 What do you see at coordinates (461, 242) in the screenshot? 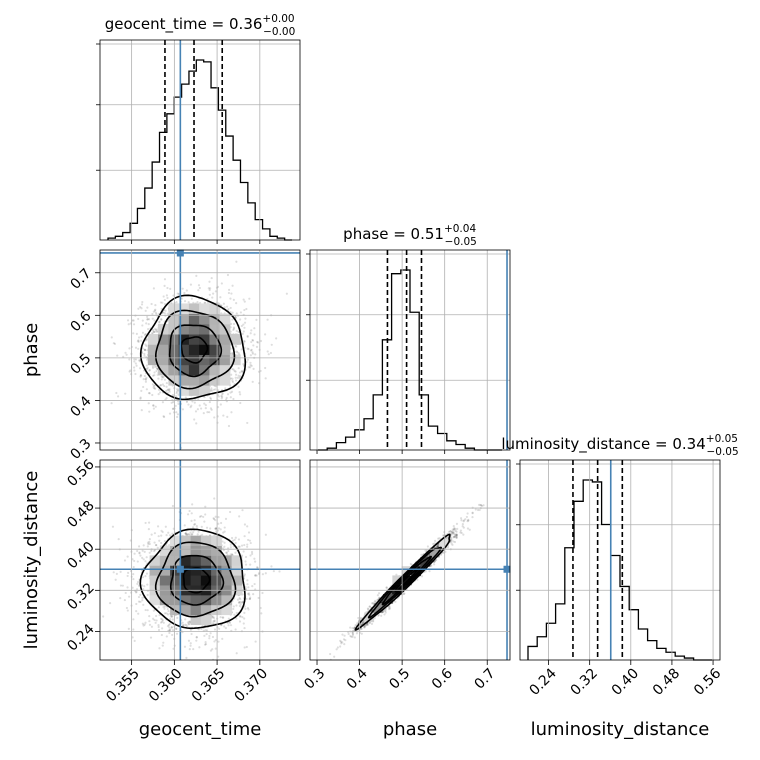
I see `title-sub: −0.05` at bounding box center [461, 242].